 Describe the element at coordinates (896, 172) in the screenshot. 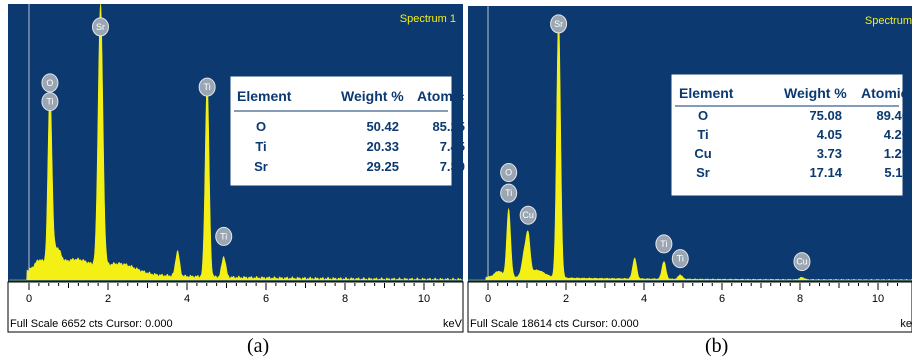

I see `table-cell: 5.11` at that location.